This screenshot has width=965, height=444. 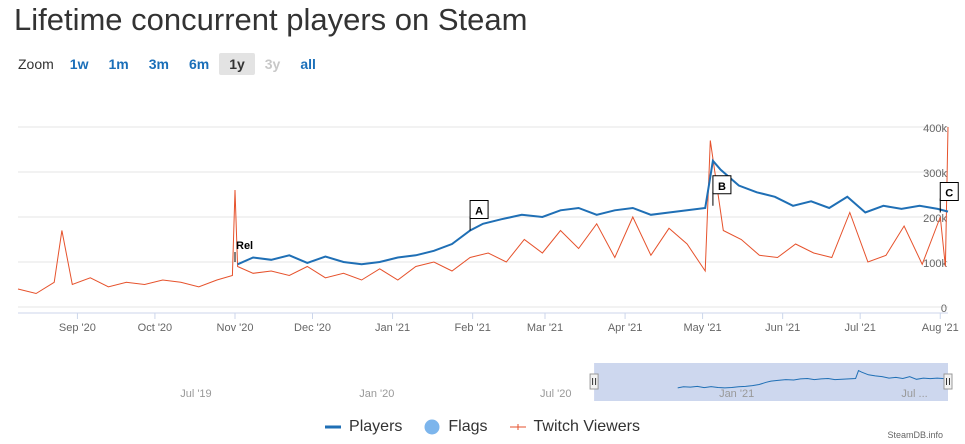 What do you see at coordinates (77, 328) in the screenshot?
I see `x-tick-label: Sep '20` at bounding box center [77, 328].